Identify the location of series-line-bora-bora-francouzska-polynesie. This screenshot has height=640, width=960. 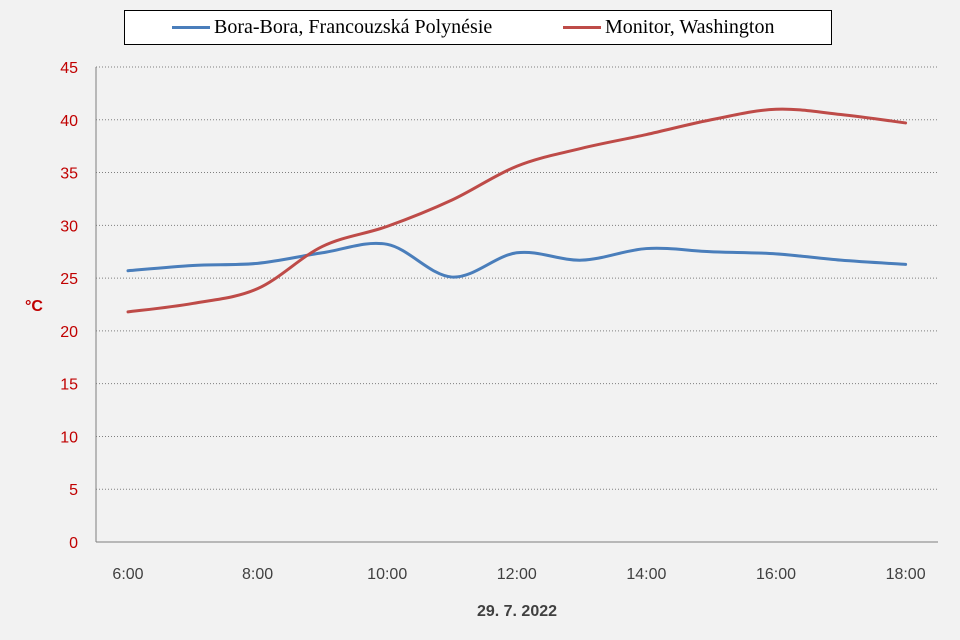
(517, 260).